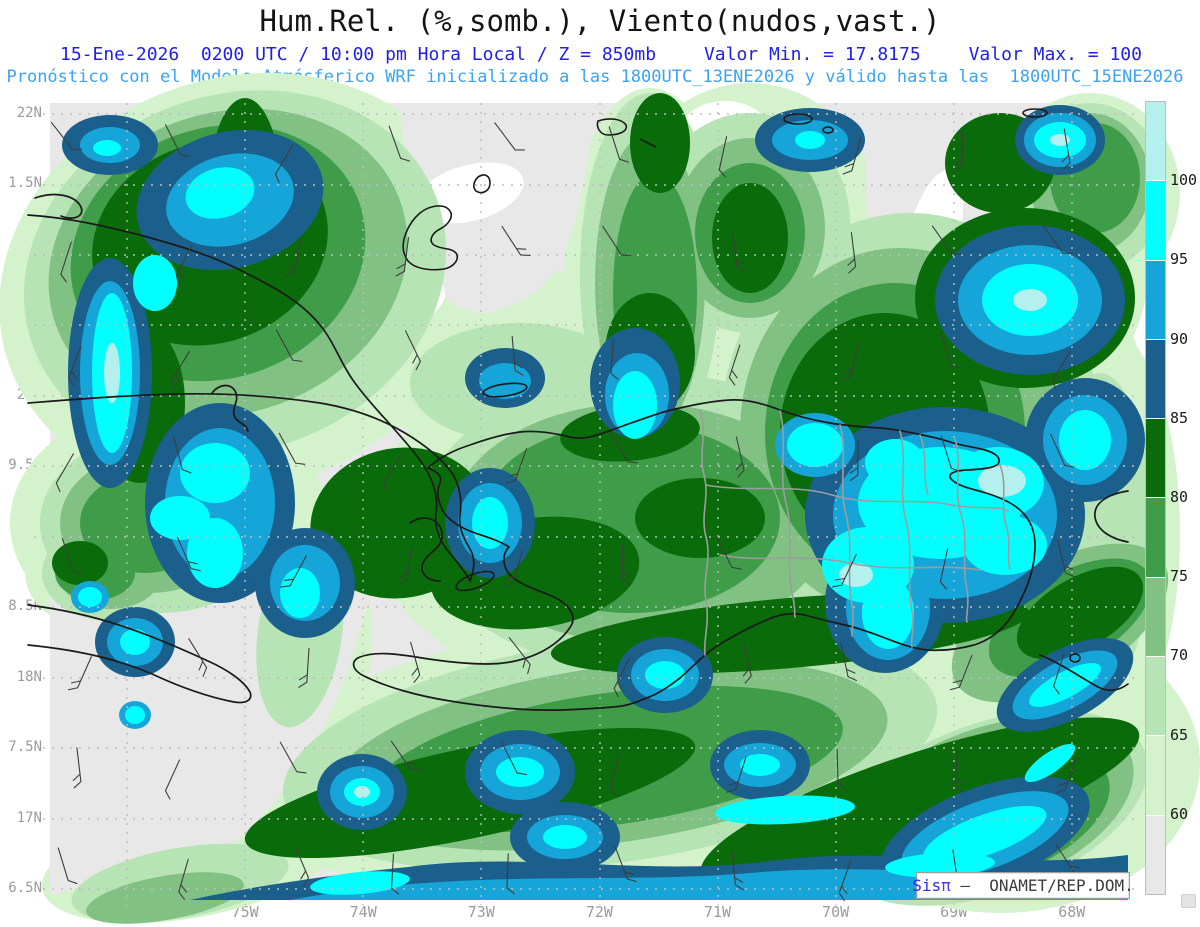 The width and height of the screenshot is (1200, 927). I want to click on cuba-south-coast, so click(251, 487).